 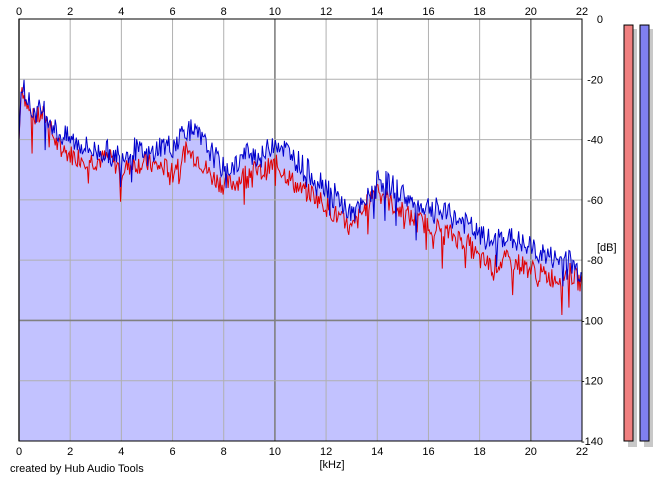 What do you see at coordinates (19, 12) in the screenshot?
I see `x-tick-label-top: 0` at bounding box center [19, 12].